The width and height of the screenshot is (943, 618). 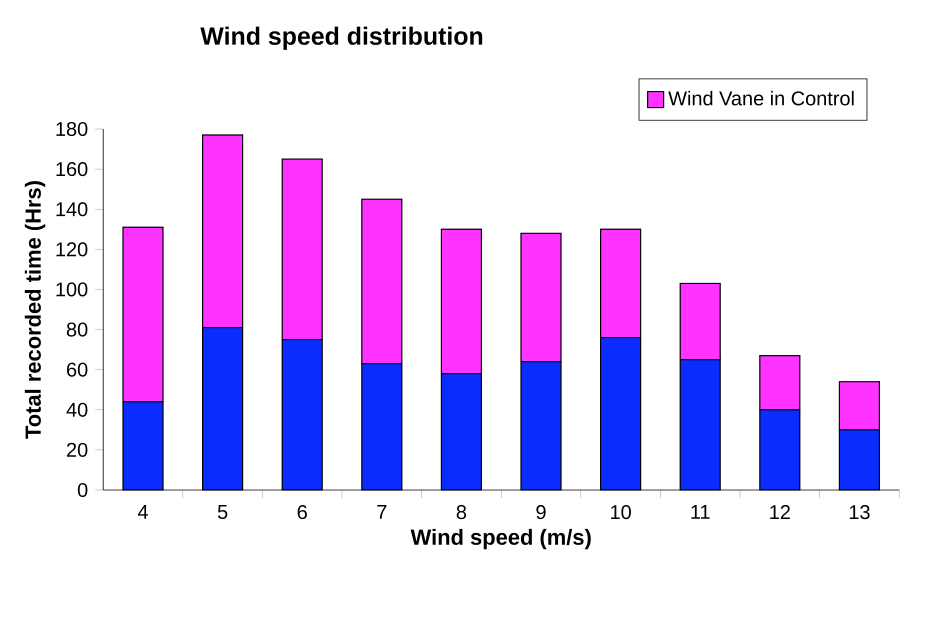 I want to click on x-tick-label: 6, so click(x=302, y=512).